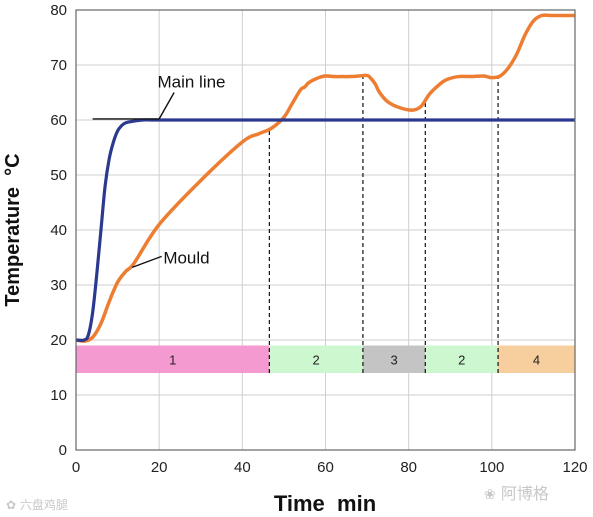  What do you see at coordinates (146, 262) in the screenshot?
I see `annotation-leader-mould` at bounding box center [146, 262].